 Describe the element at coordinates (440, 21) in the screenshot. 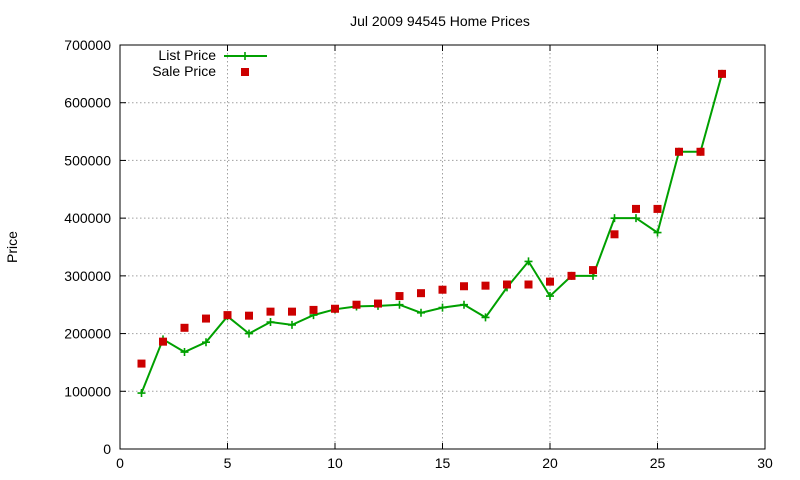

I see `chart-title: Jul 2009 94545 Home Prices` at that location.